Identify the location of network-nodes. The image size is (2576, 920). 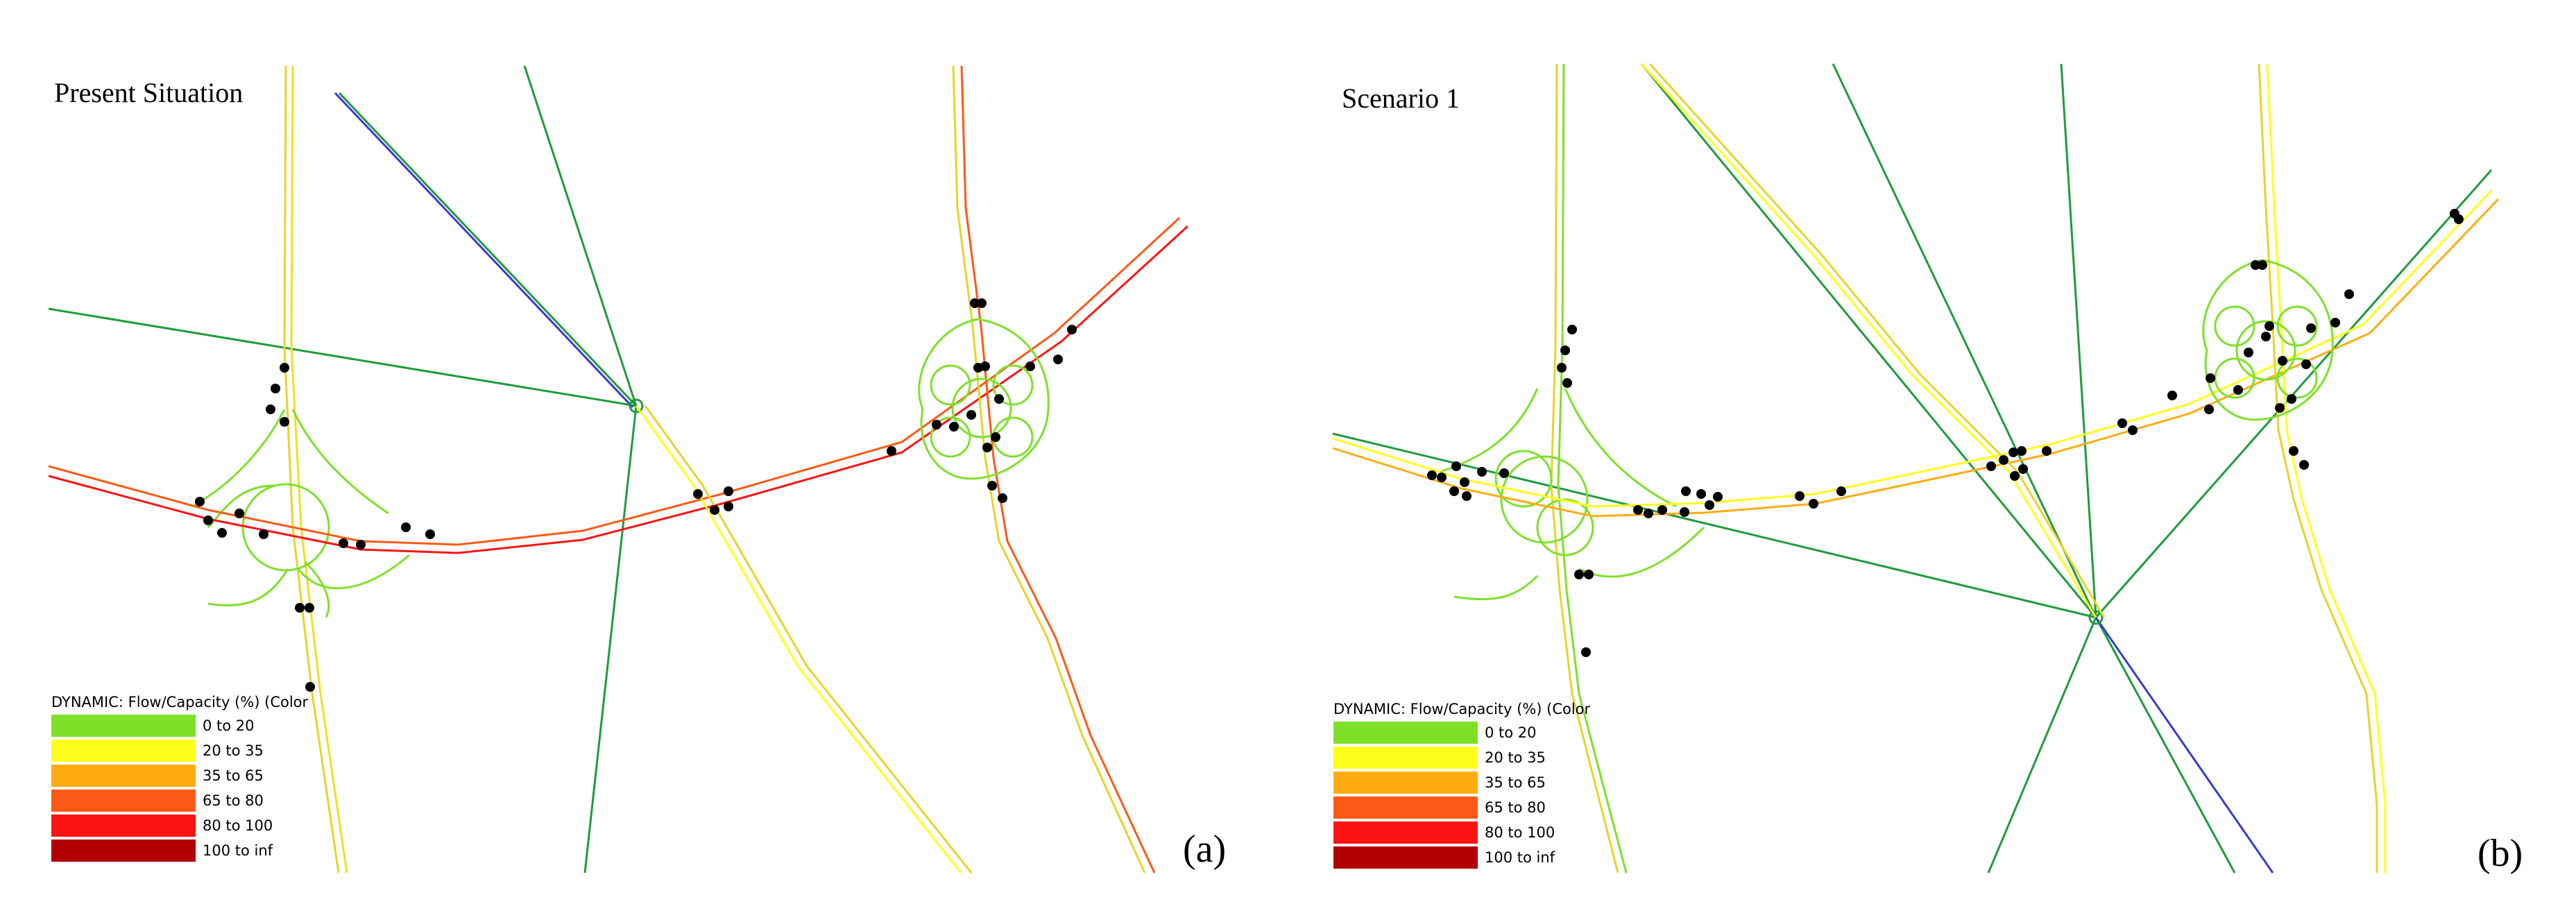
(636, 495).